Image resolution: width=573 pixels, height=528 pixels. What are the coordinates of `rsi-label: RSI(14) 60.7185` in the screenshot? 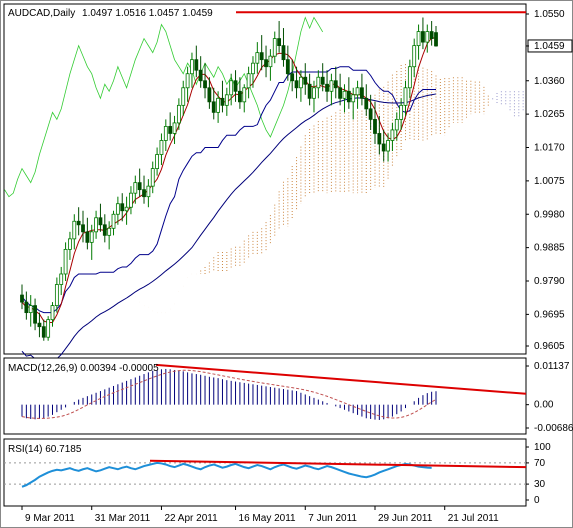 It's located at (45, 449).